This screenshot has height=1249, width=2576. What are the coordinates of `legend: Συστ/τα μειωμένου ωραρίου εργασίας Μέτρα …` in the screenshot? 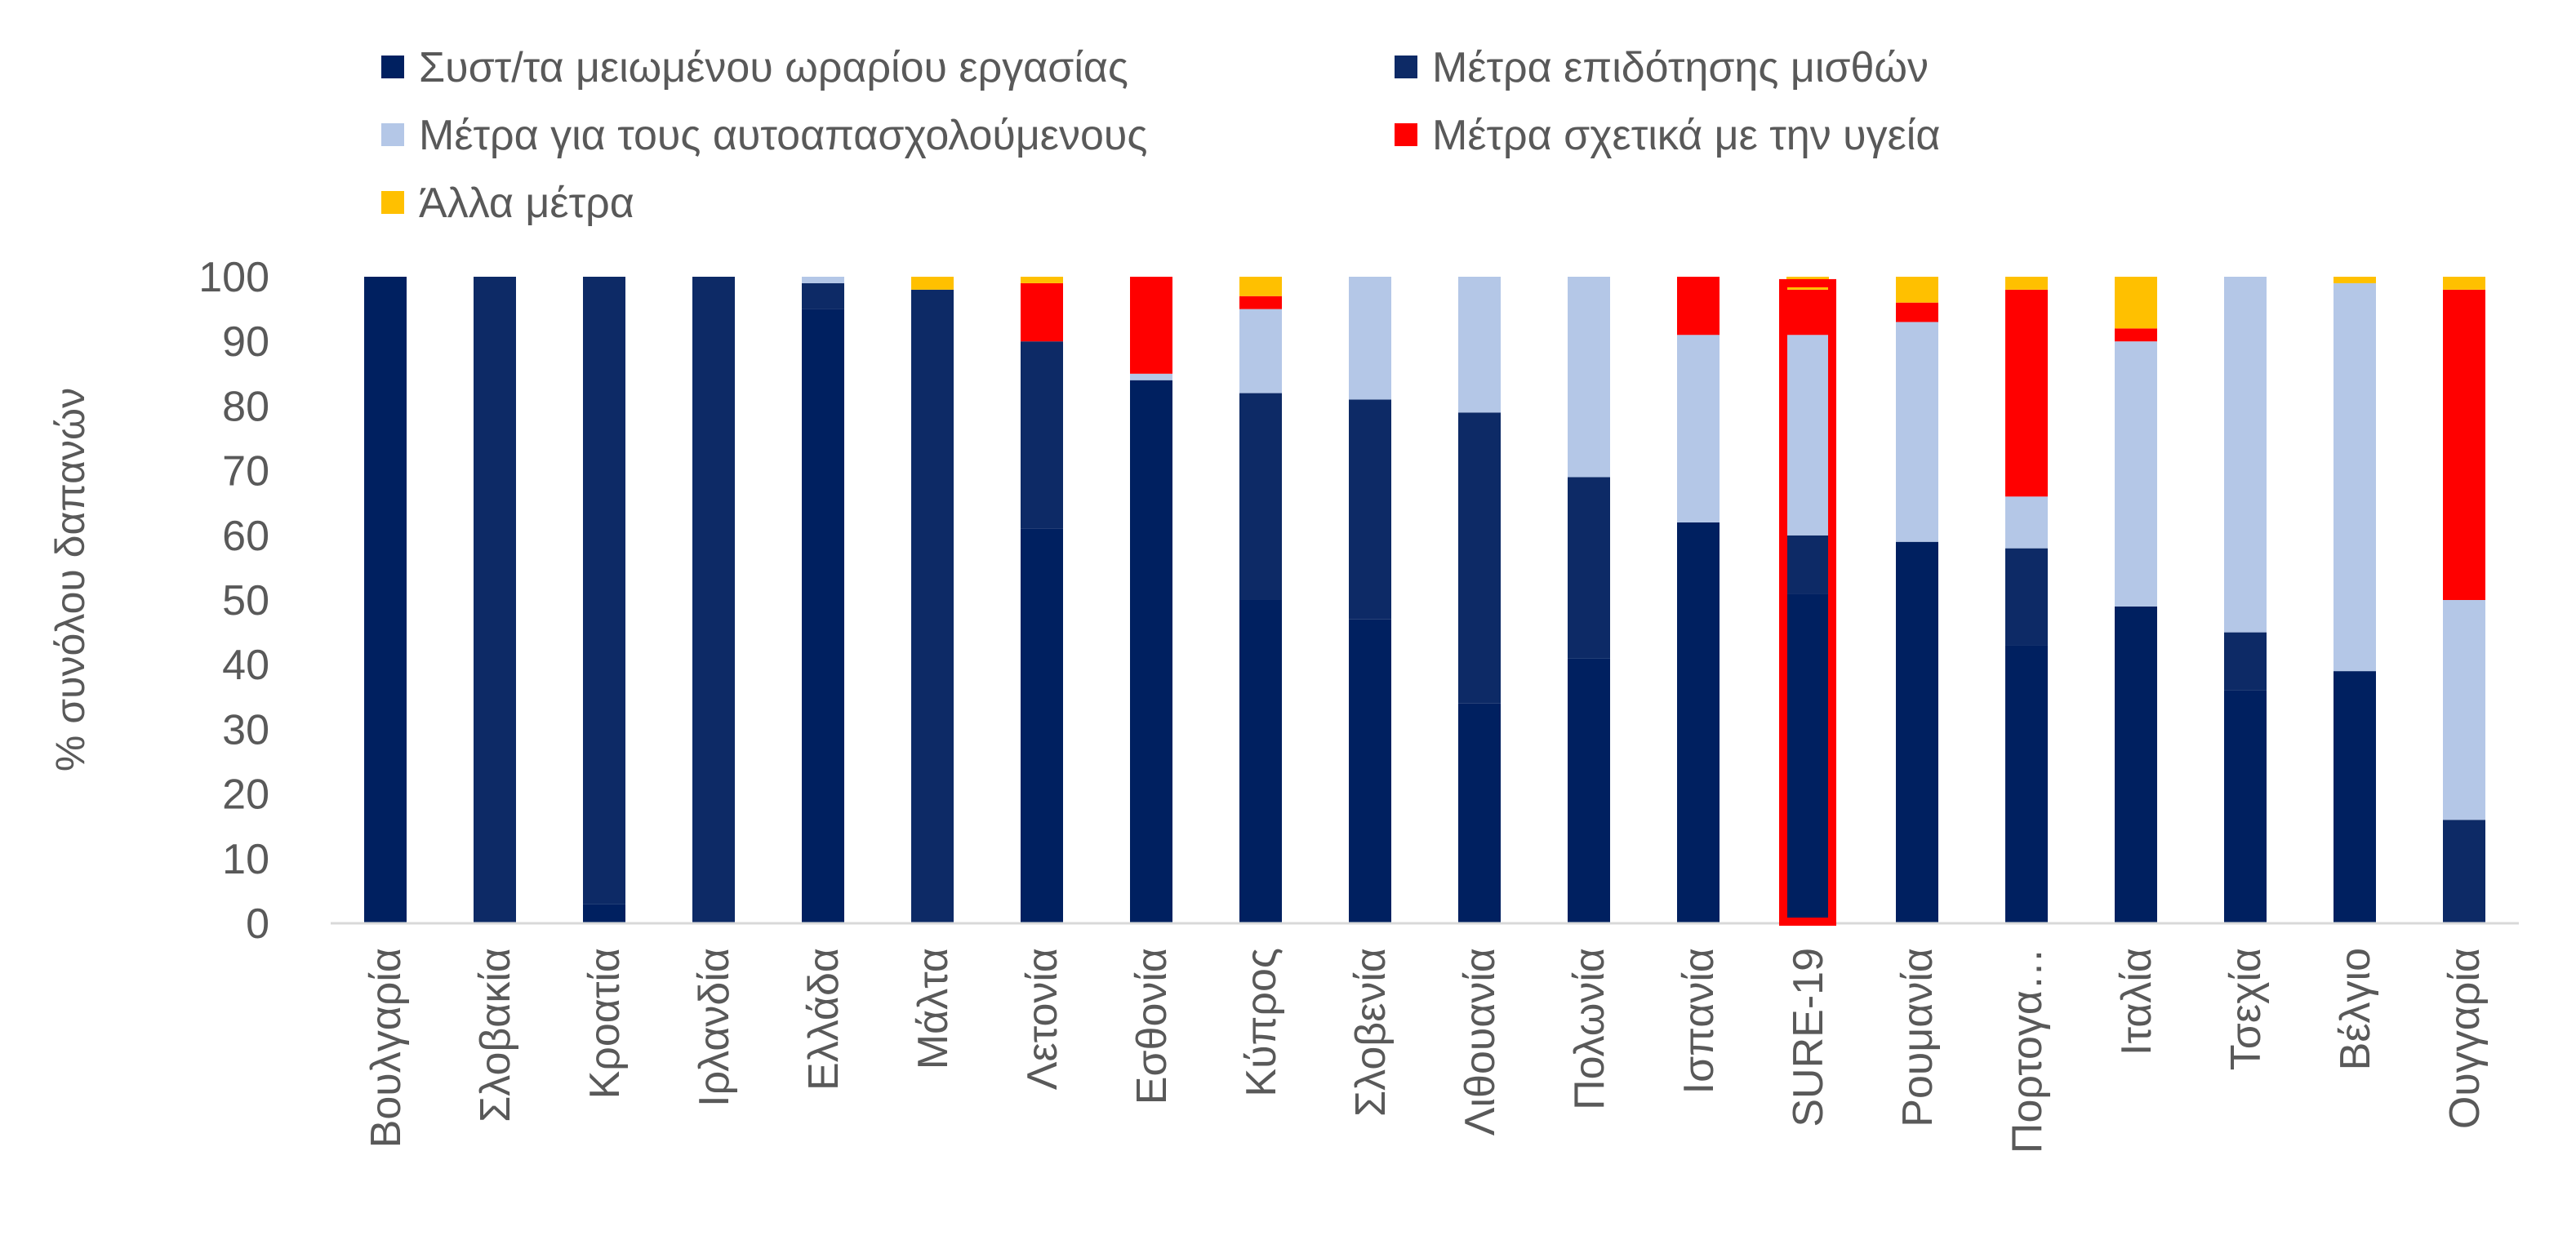 It's located at (1160, 135).